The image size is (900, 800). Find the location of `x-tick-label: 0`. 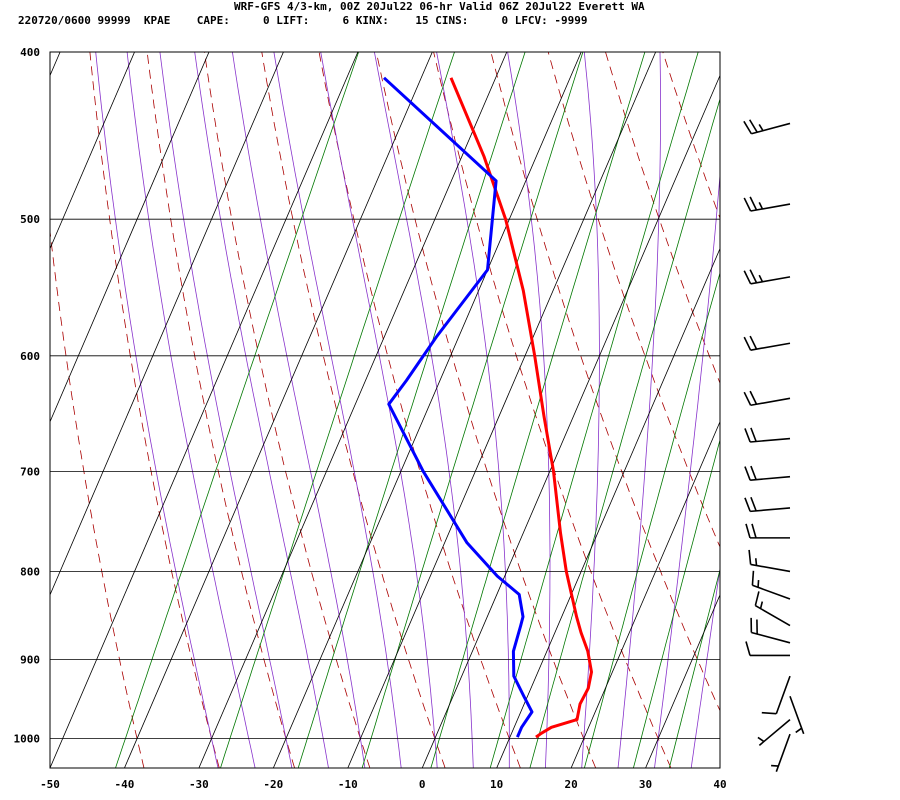

x-tick-label: 0 is located at coordinates (422, 784).